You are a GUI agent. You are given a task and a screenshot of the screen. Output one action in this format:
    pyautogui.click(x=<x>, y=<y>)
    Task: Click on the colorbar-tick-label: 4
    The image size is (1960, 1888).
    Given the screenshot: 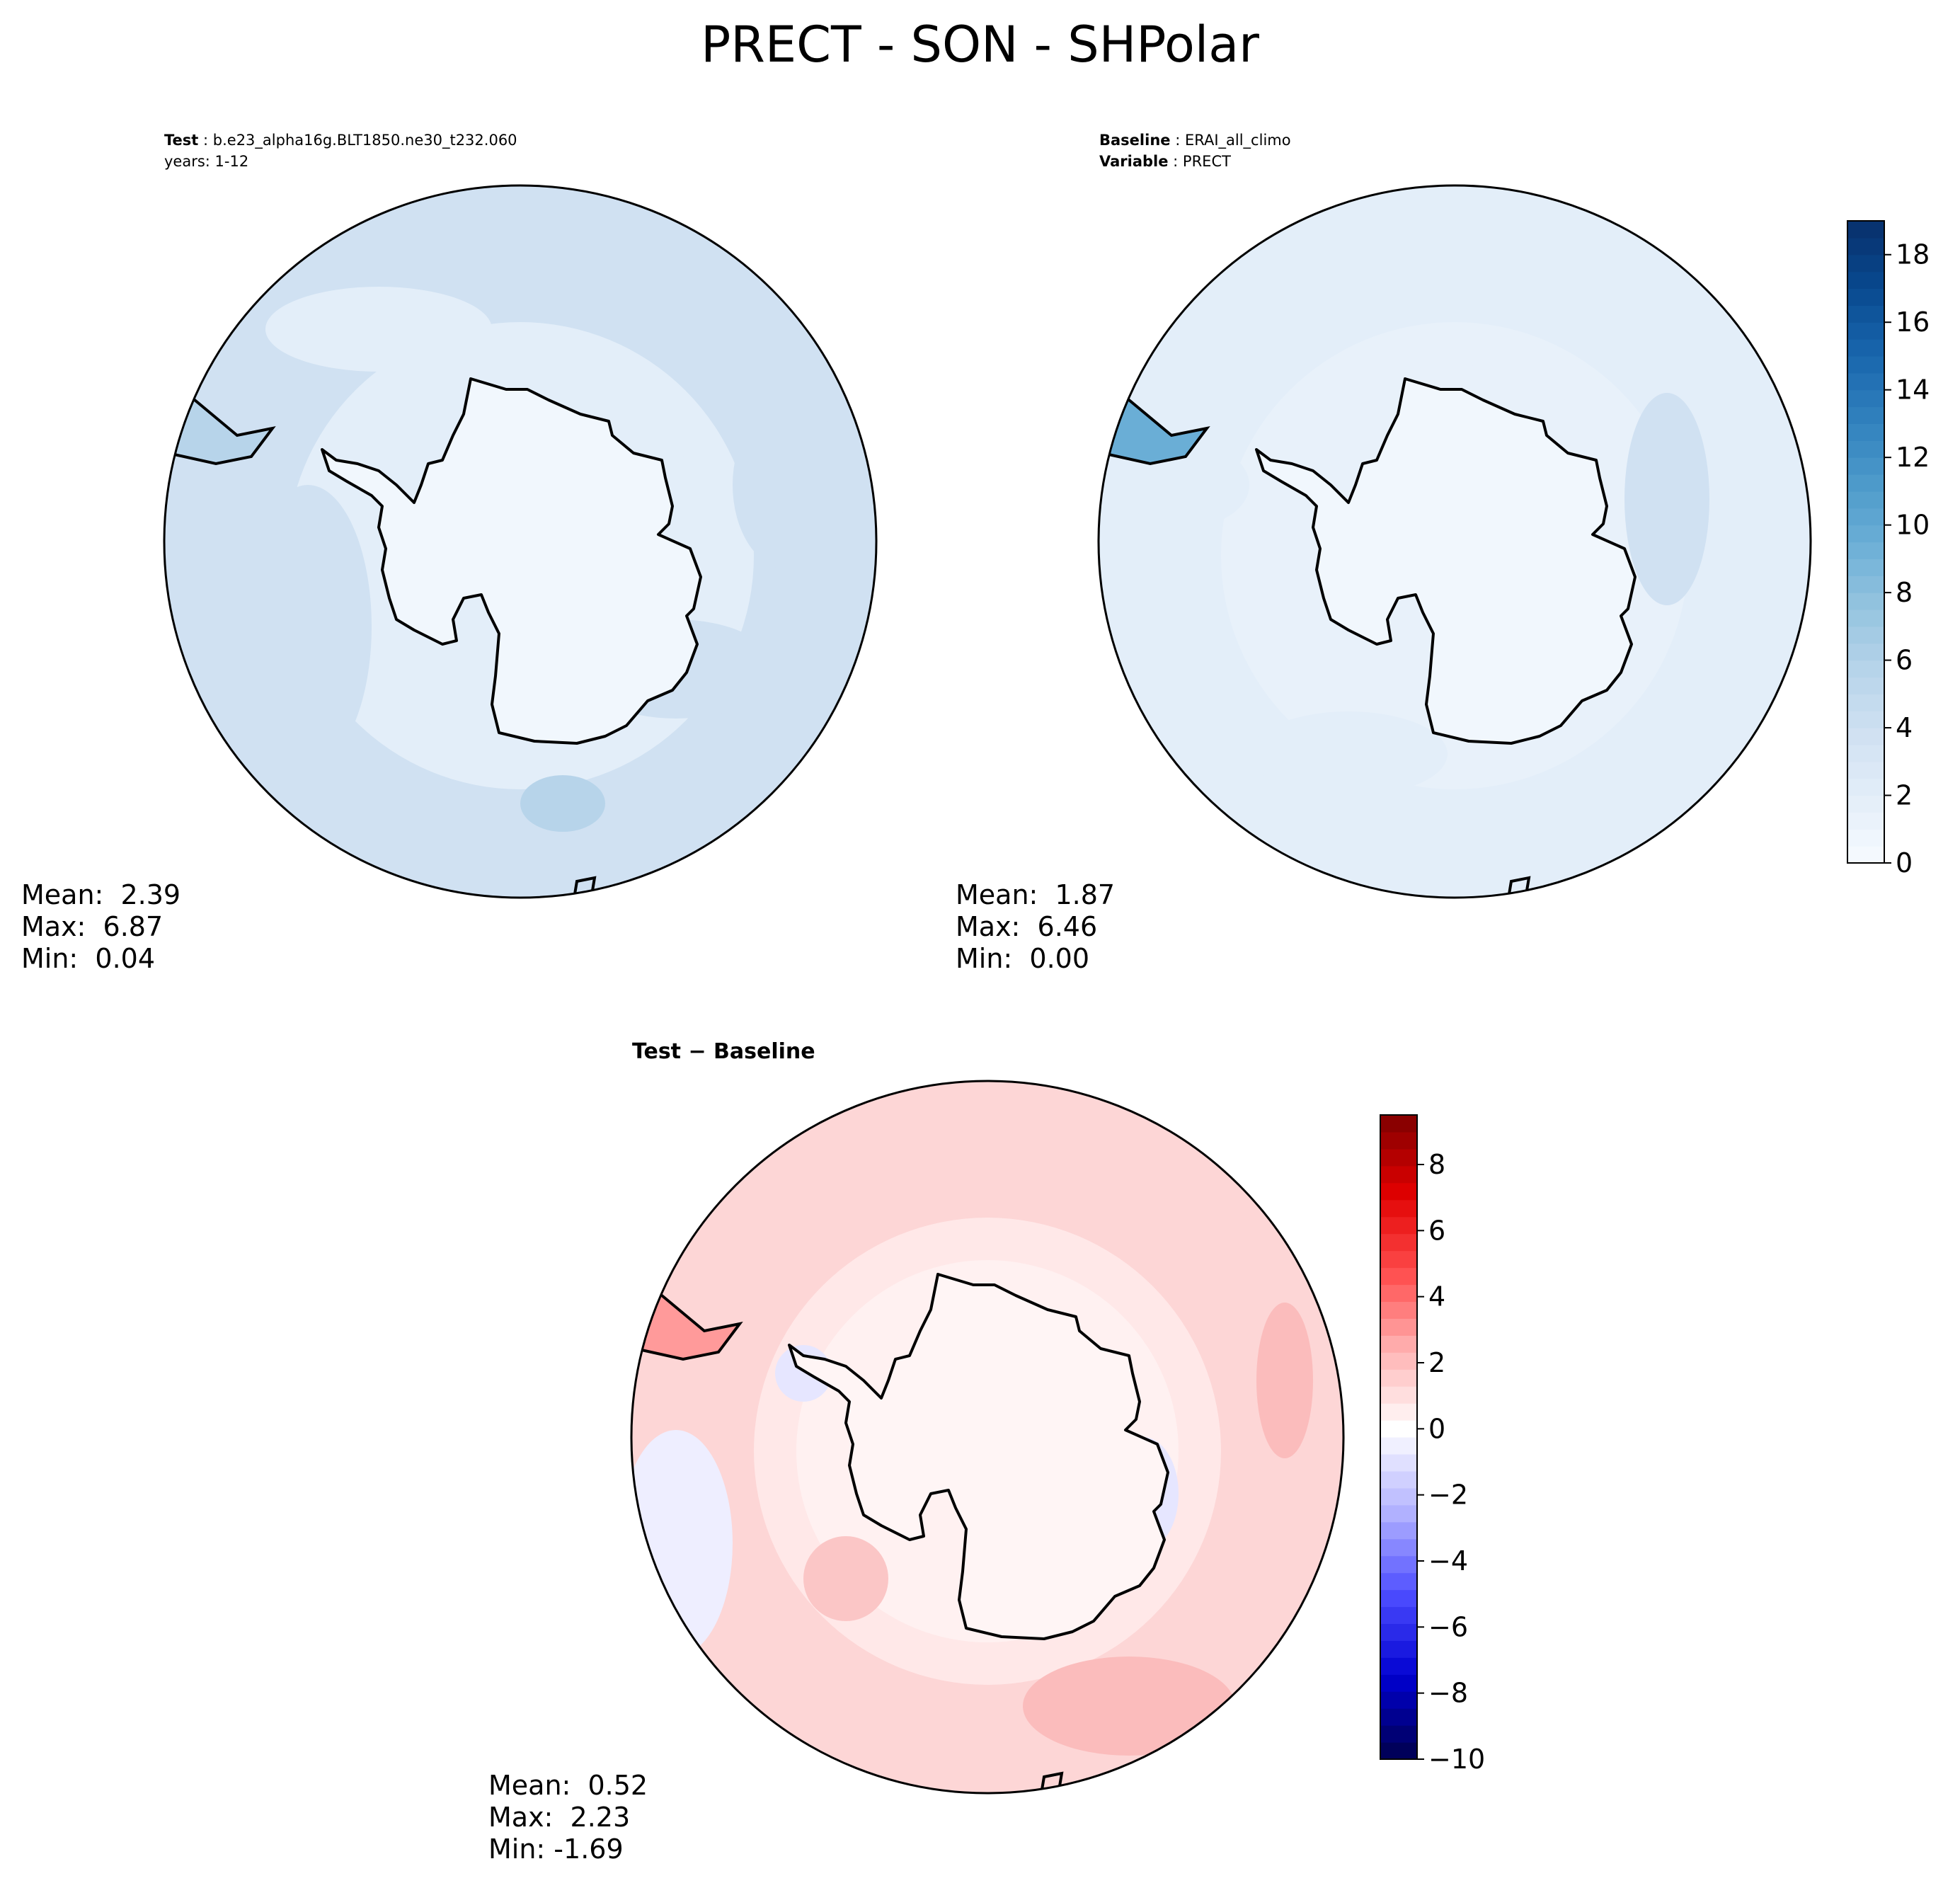 What is the action you would take?
    pyautogui.click(x=1904, y=728)
    